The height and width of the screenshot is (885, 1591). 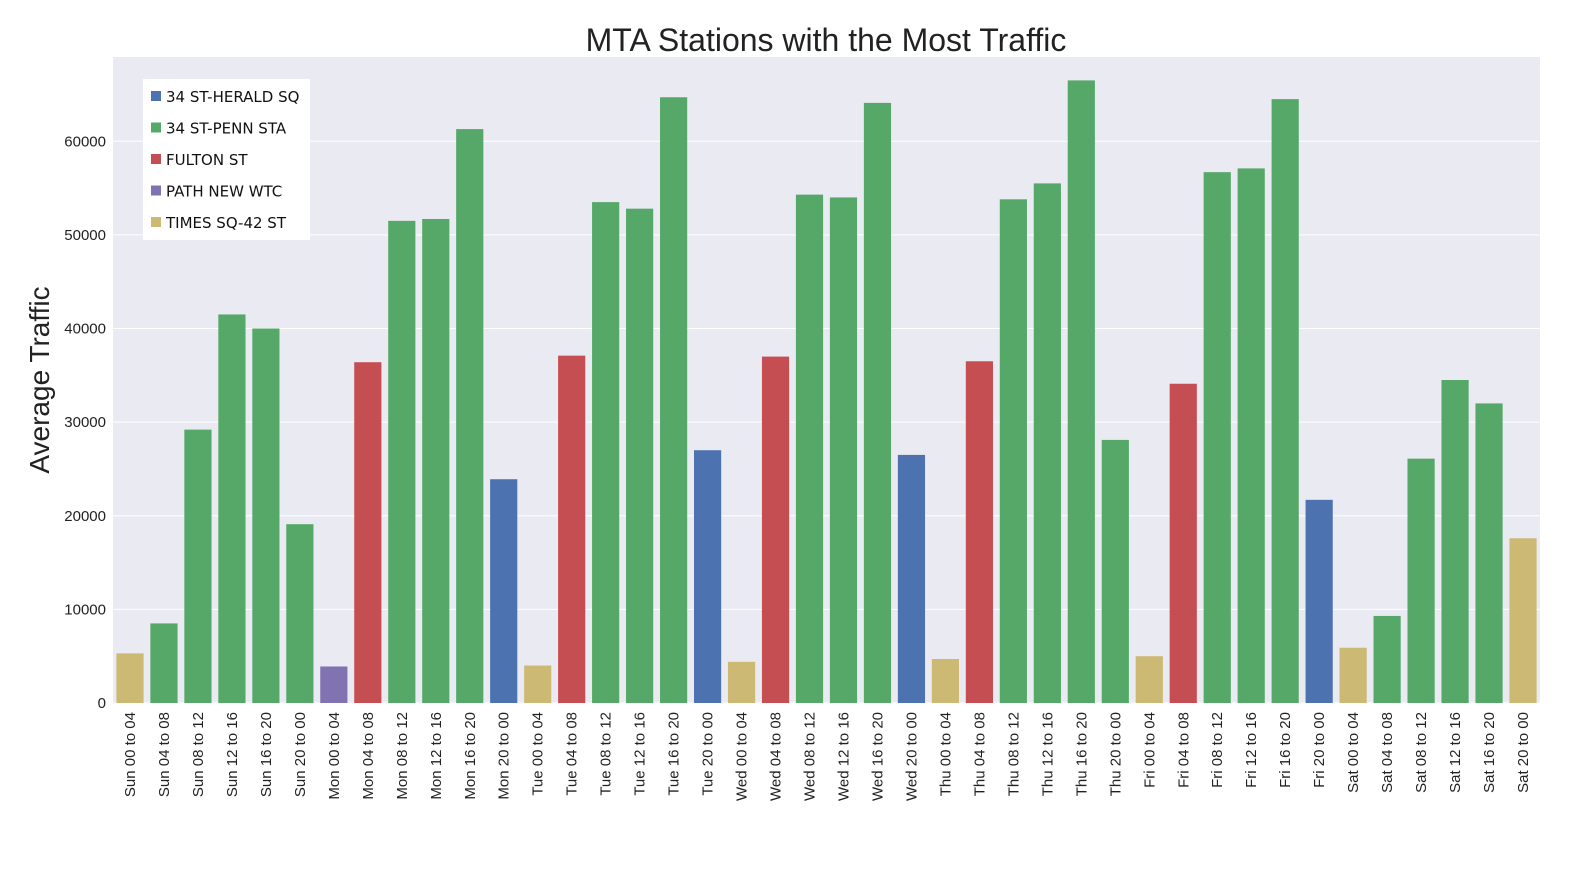 What do you see at coordinates (776, 756) in the screenshot?
I see `x-tick-label: Wed 04 to 08` at bounding box center [776, 756].